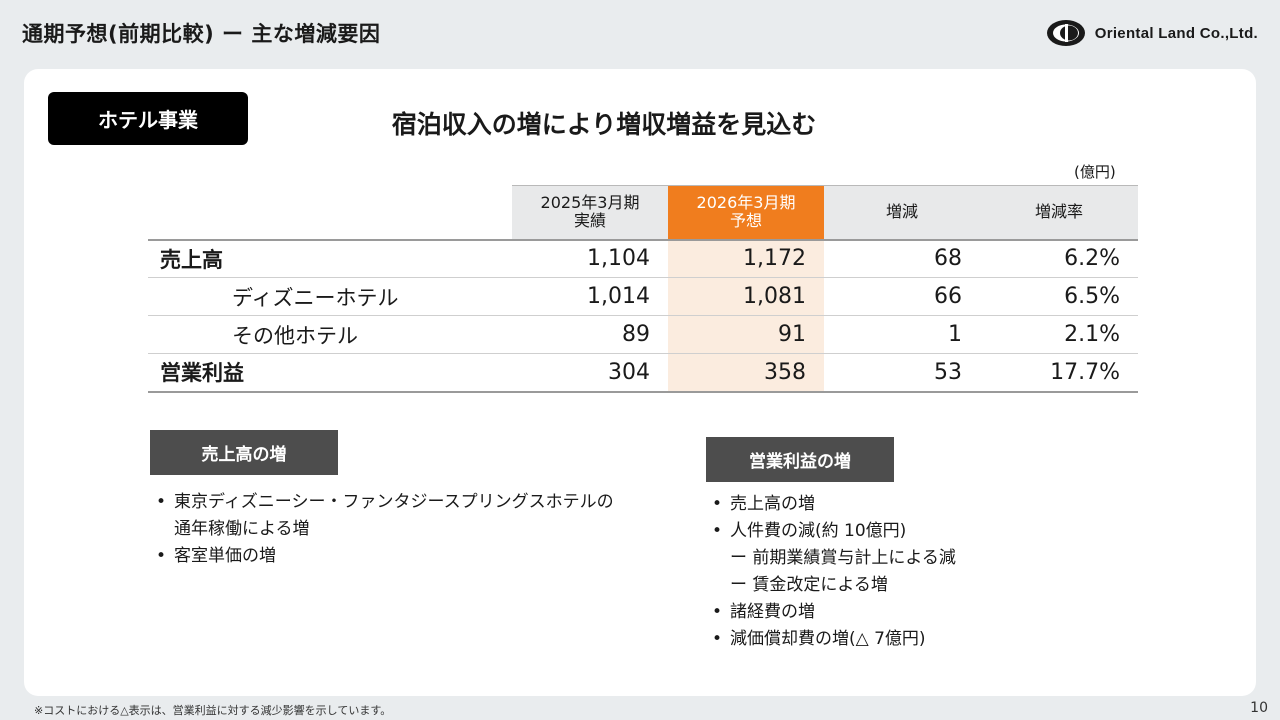 The width and height of the screenshot is (1280, 720). I want to click on list-item: 通年稼働による増, so click(242, 529).